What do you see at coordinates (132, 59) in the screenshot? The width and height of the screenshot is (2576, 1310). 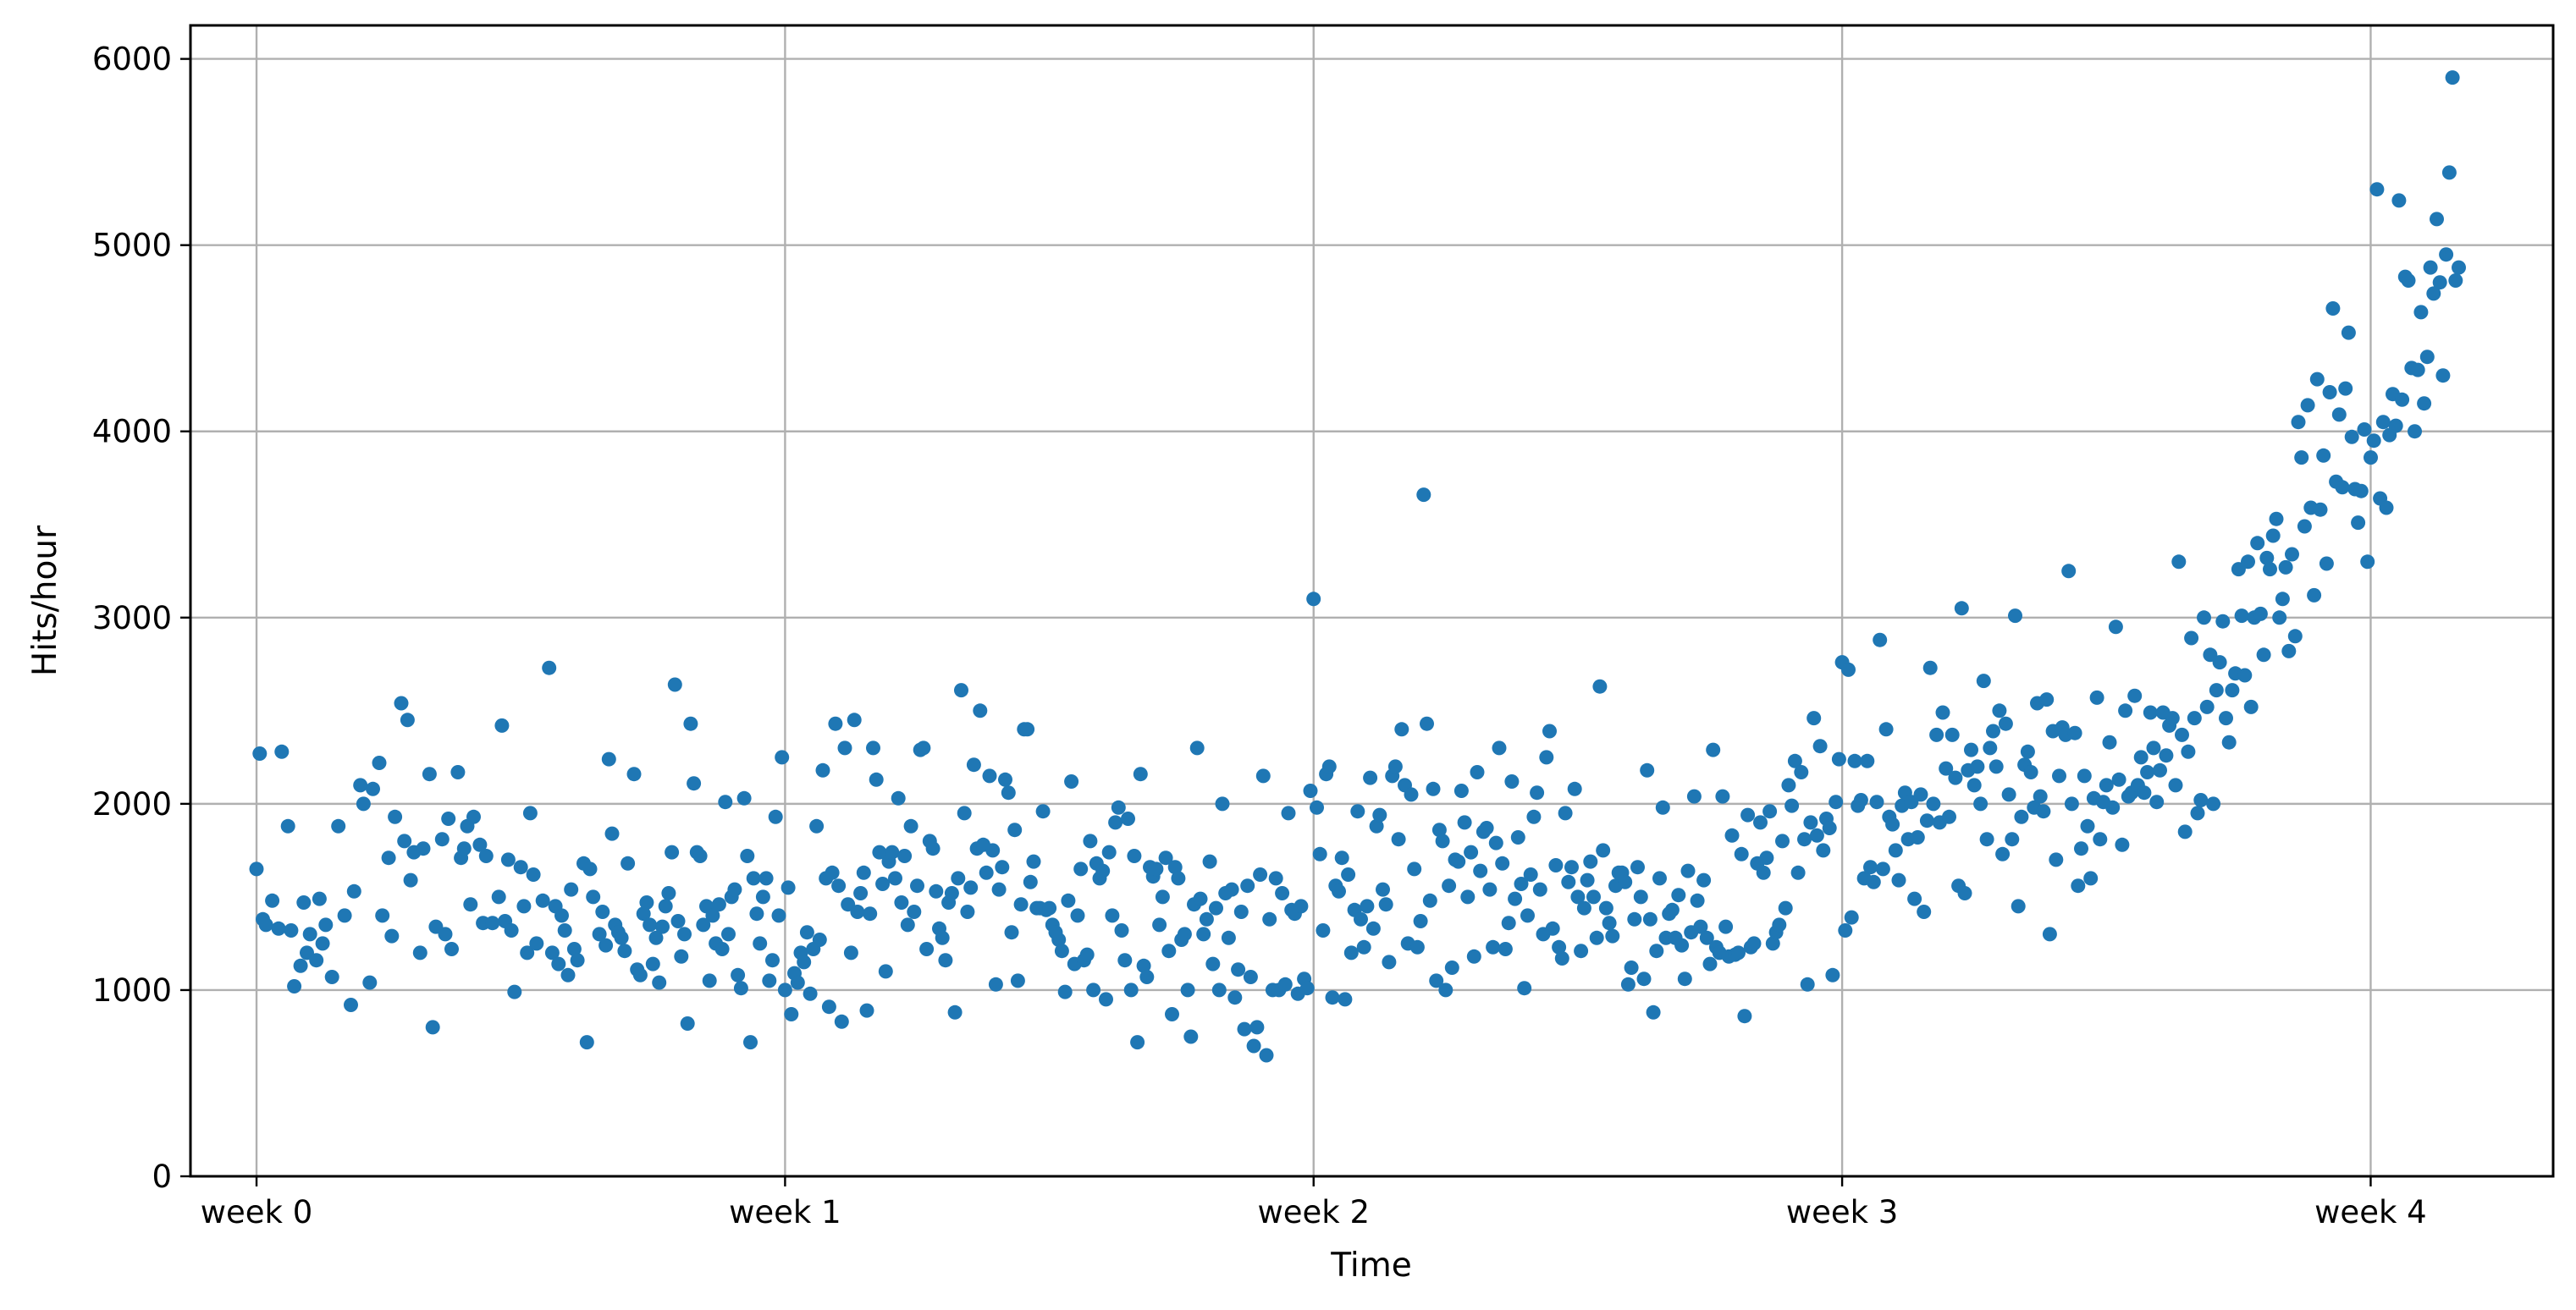 I see `y-tick-label: 6000` at bounding box center [132, 59].